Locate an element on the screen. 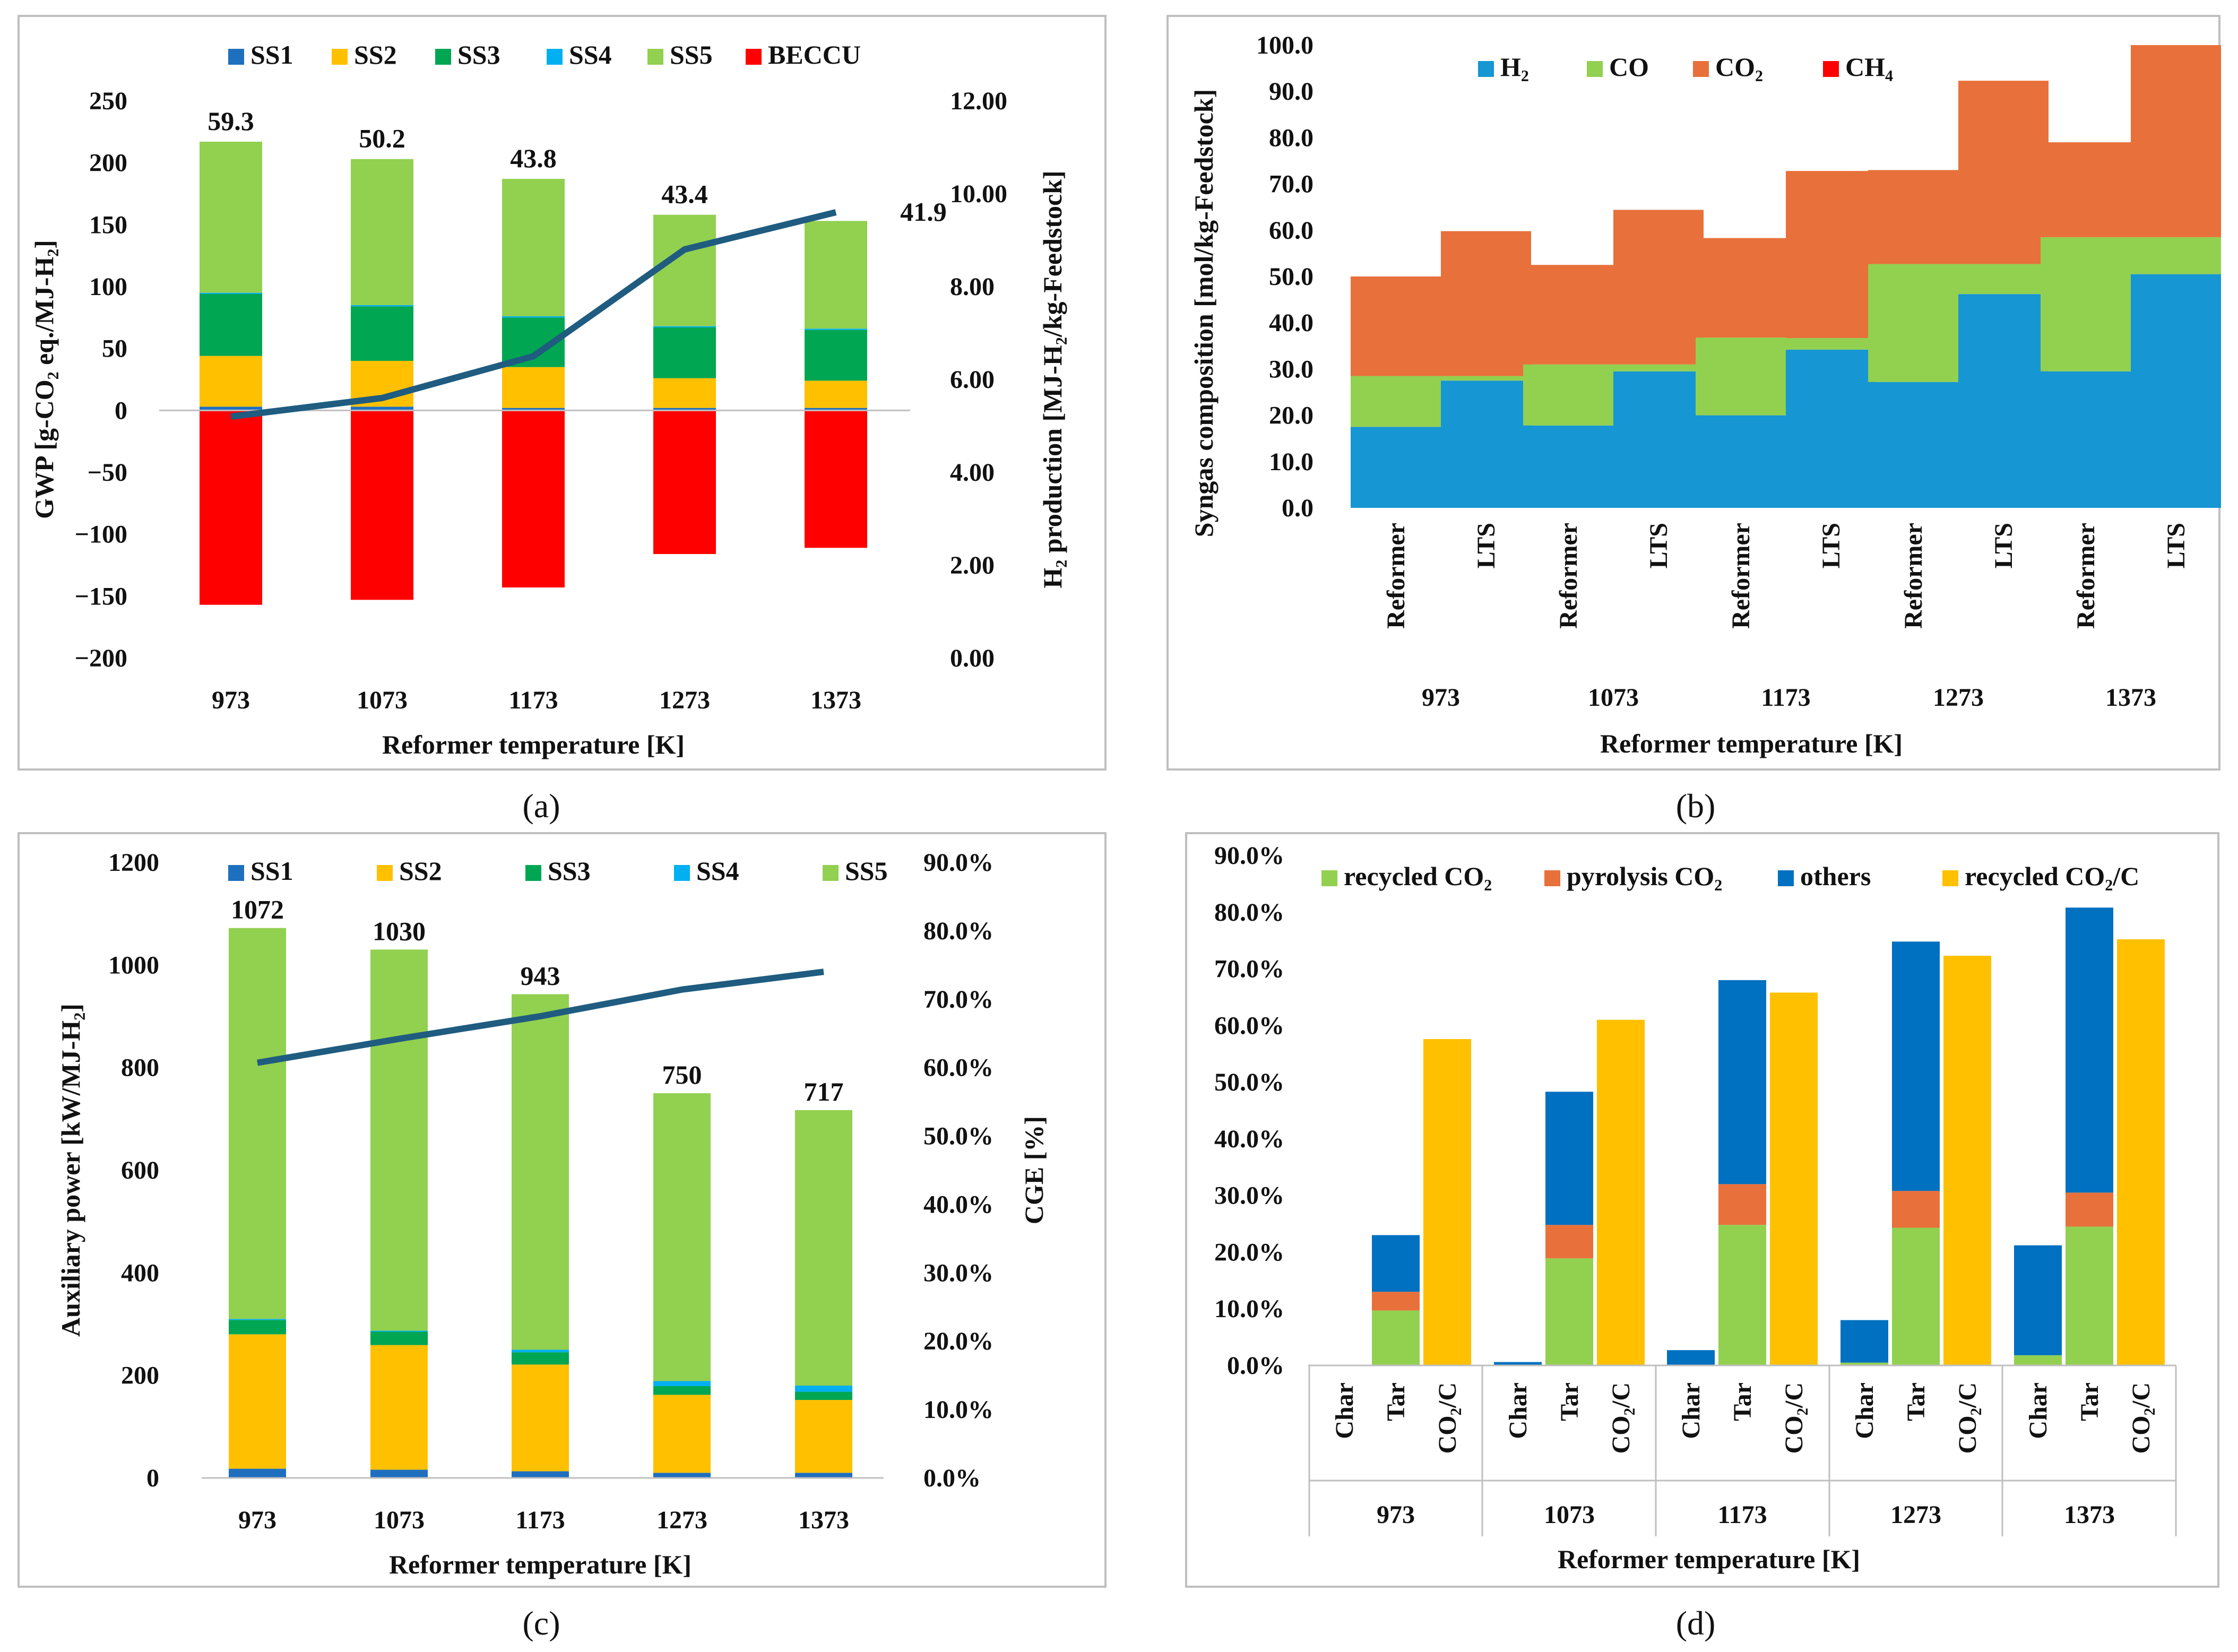 The image size is (2238, 1652). panel-d-bar-others-1173-tar is located at coordinates (1742, 1082).